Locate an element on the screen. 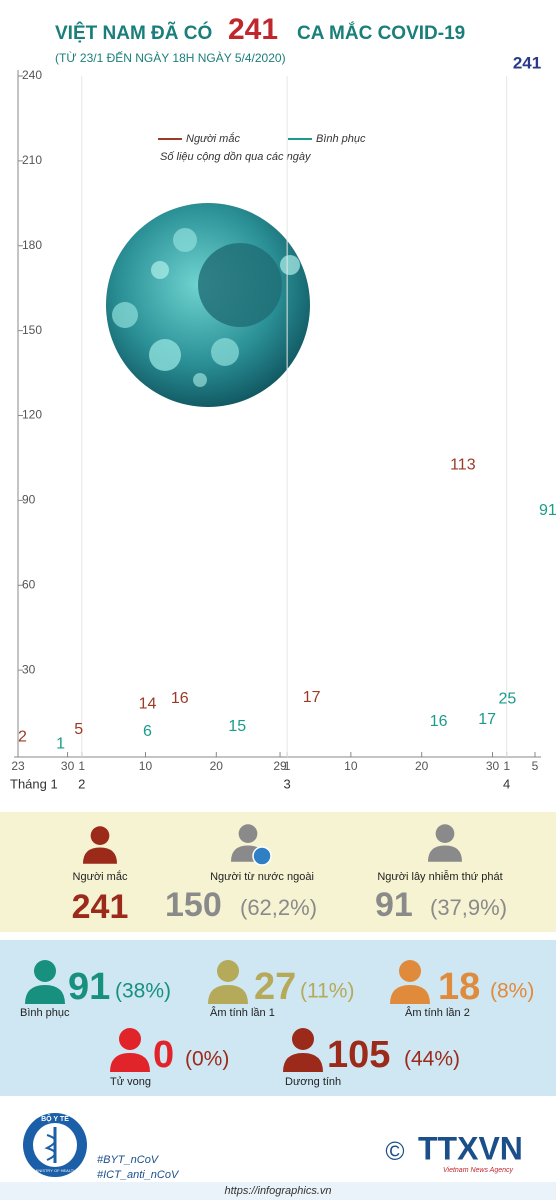 The width and height of the screenshot is (556, 1200). outcome-value: 91 is located at coordinates (89, 987).